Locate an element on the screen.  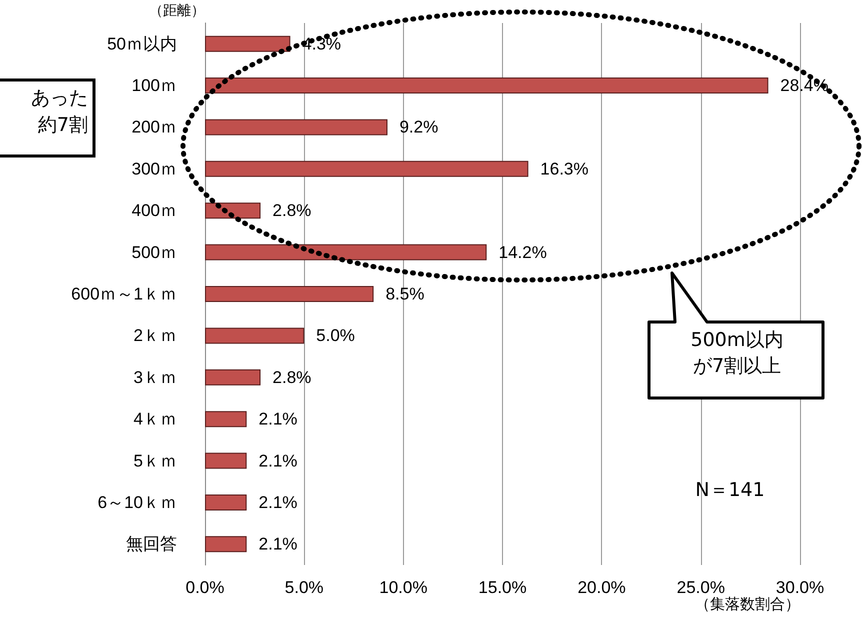
y-tick-label: 600ｍ～1ｋｍ is located at coordinates (124, 294).